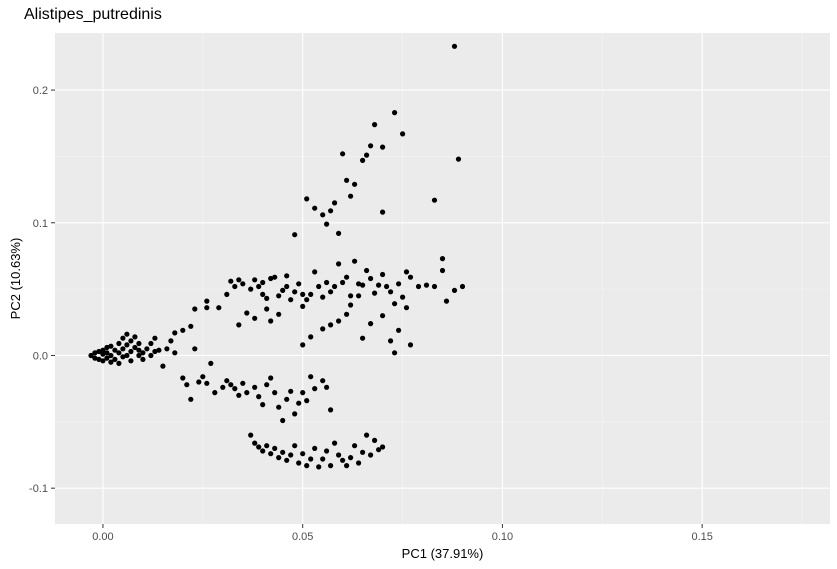 The image size is (837, 569). What do you see at coordinates (443, 553) in the screenshot?
I see `x-axis-title: PC1 (37.91%)` at bounding box center [443, 553].